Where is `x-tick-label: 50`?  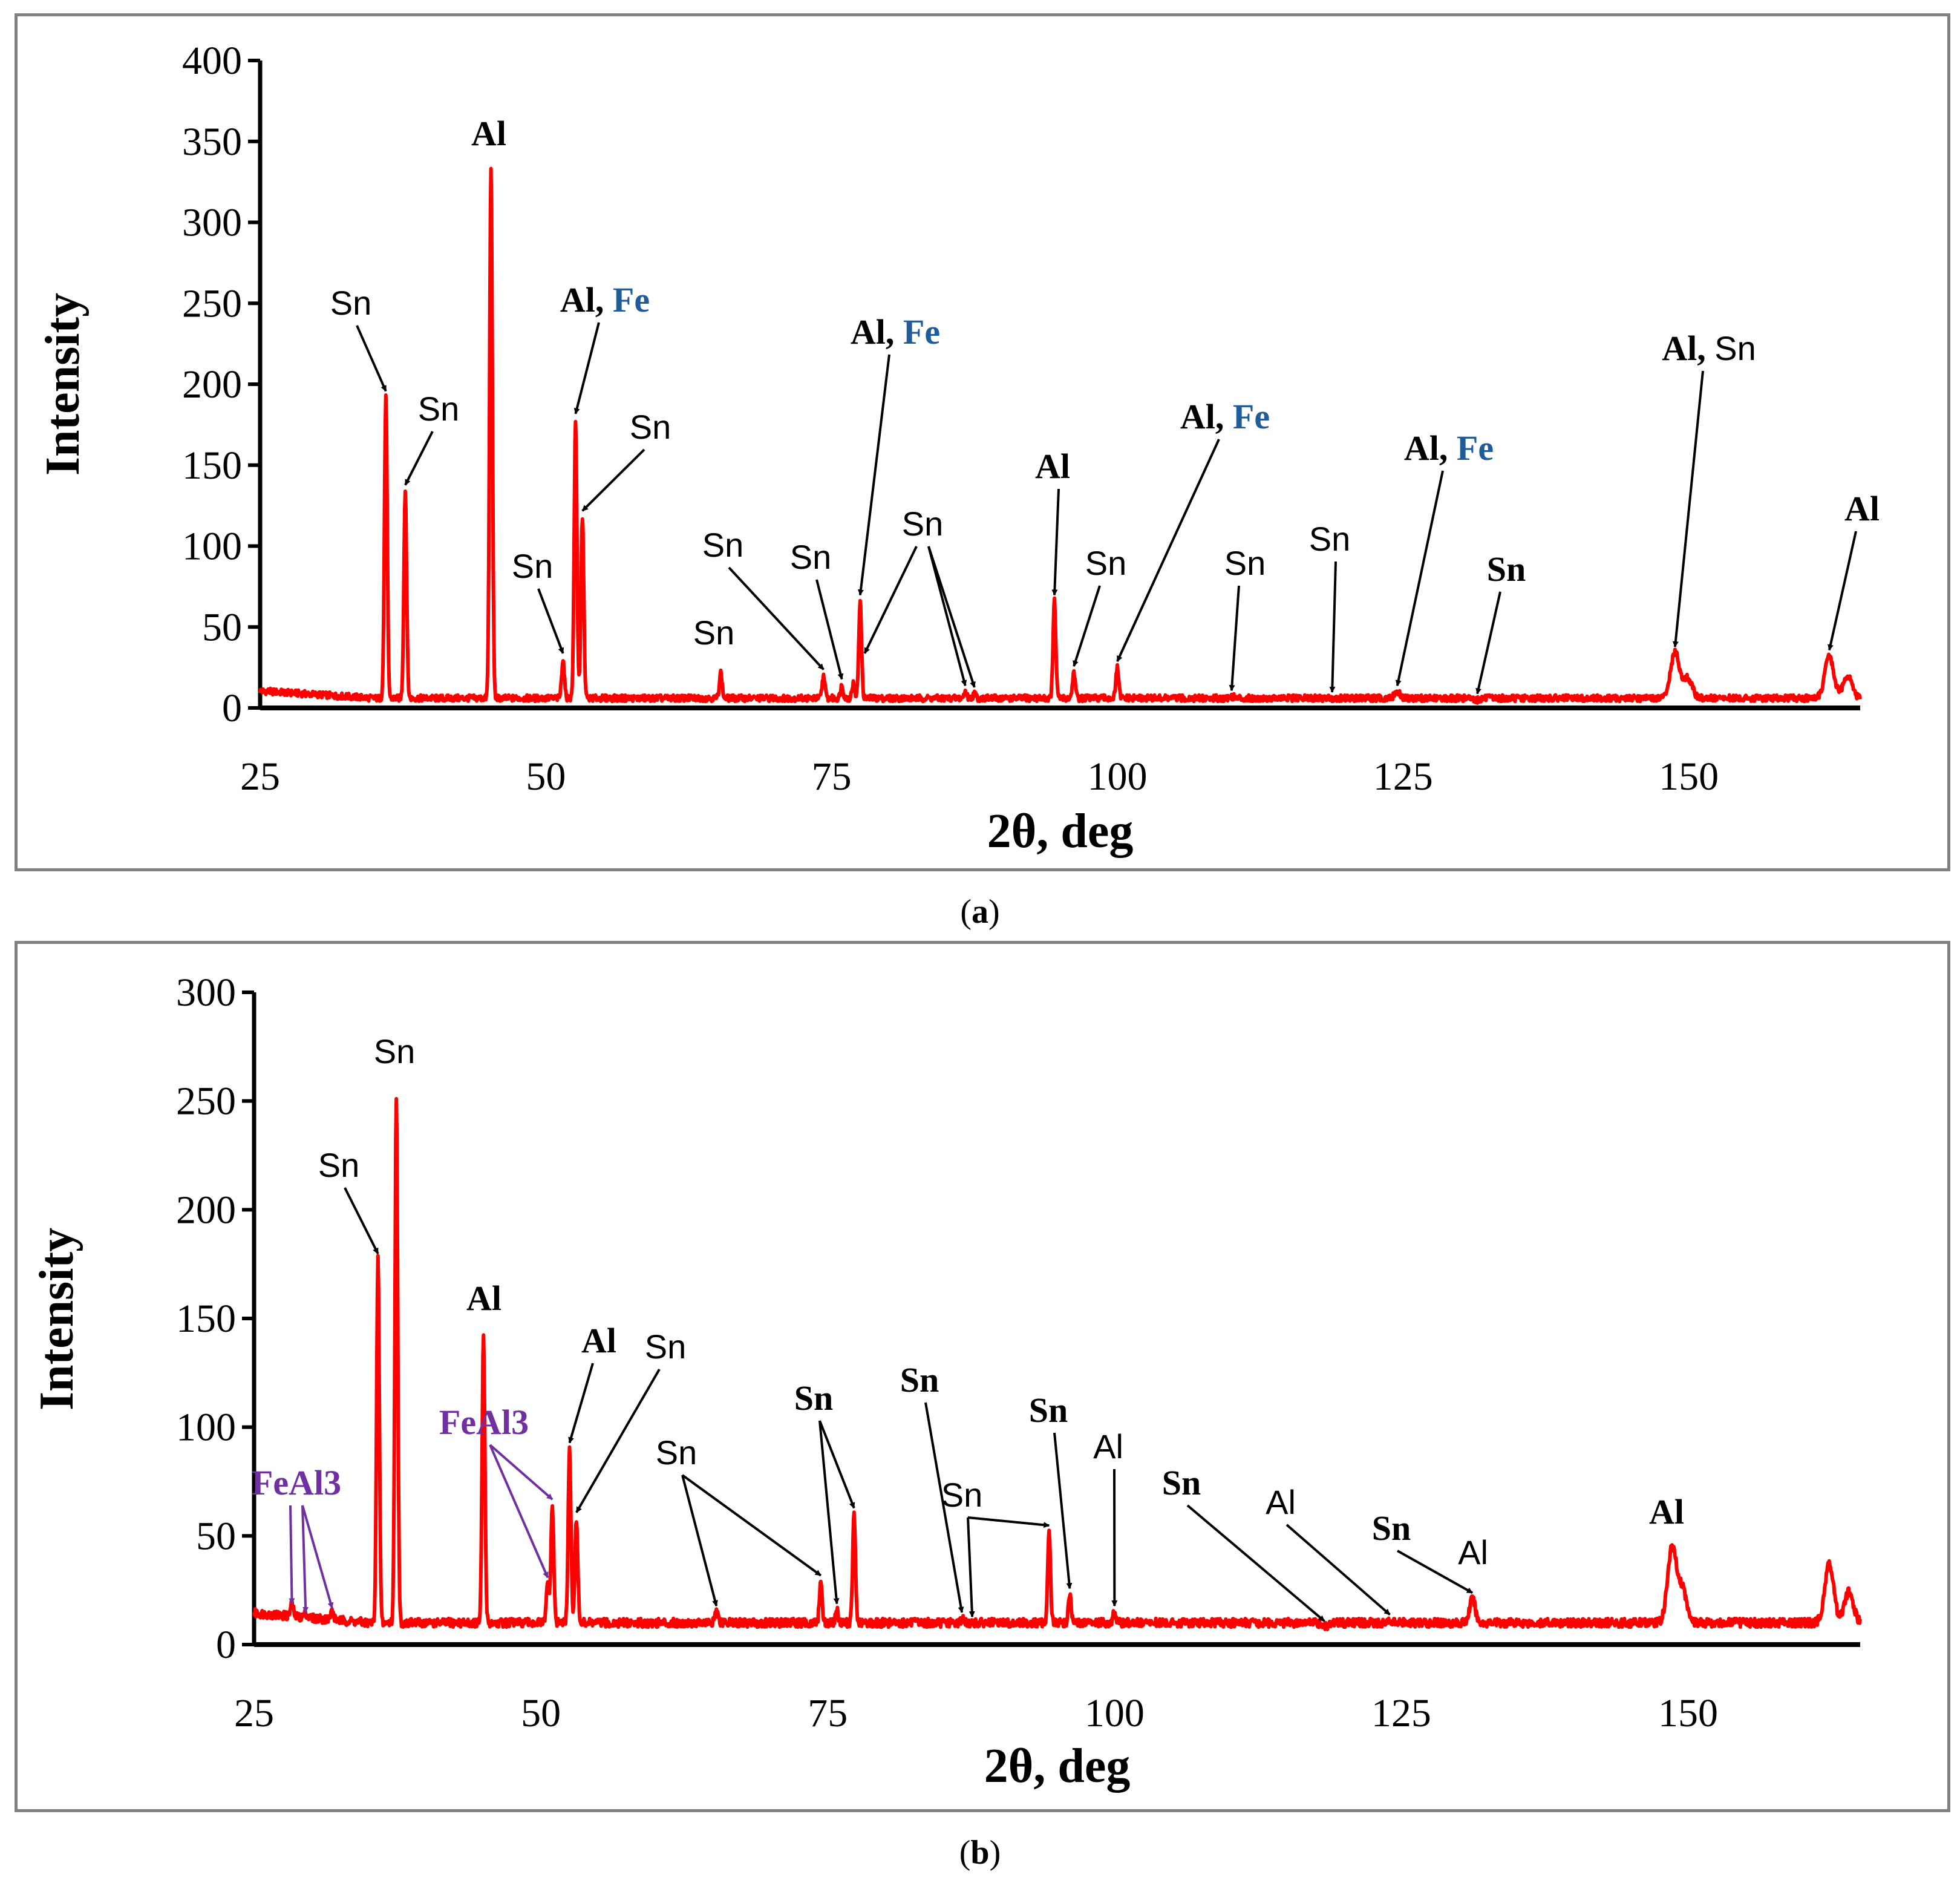
x-tick-label: 50 is located at coordinates (546, 777).